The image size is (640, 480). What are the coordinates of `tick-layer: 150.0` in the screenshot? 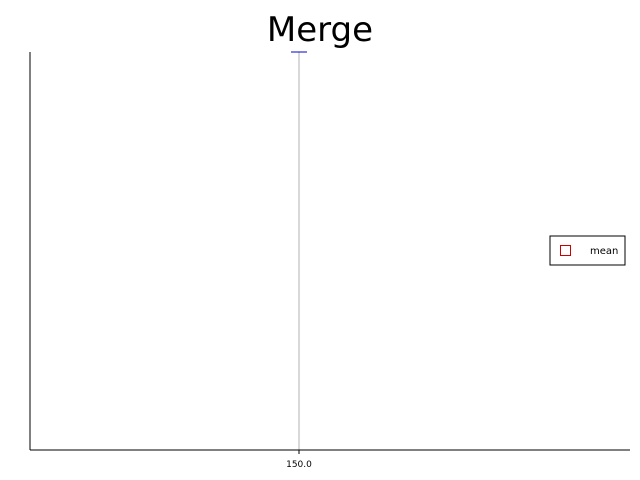 It's located at (299, 460).